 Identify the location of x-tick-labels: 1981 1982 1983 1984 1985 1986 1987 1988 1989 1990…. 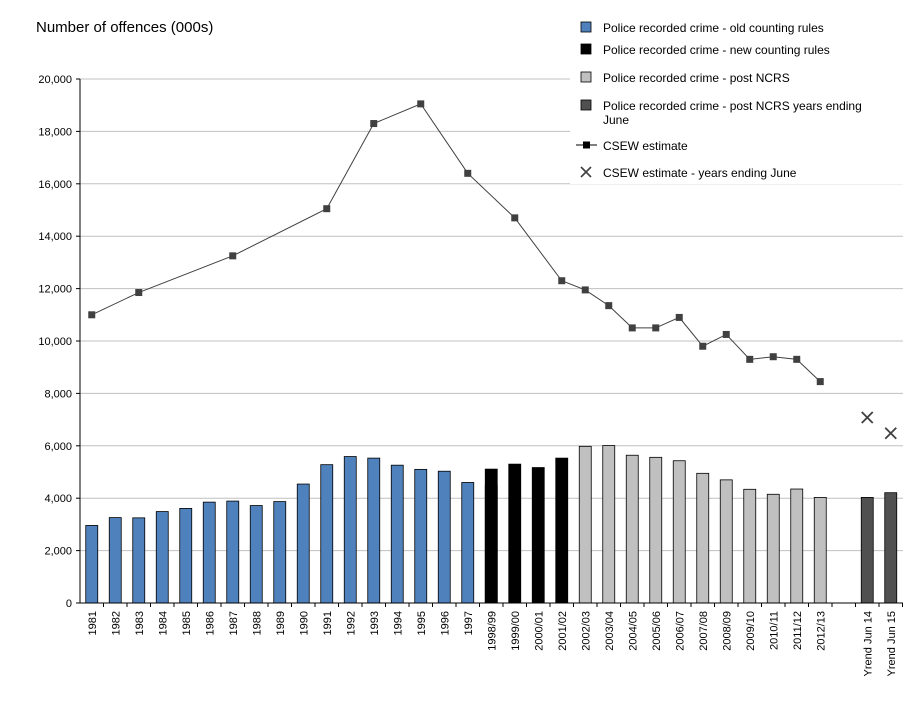
(492, 643).